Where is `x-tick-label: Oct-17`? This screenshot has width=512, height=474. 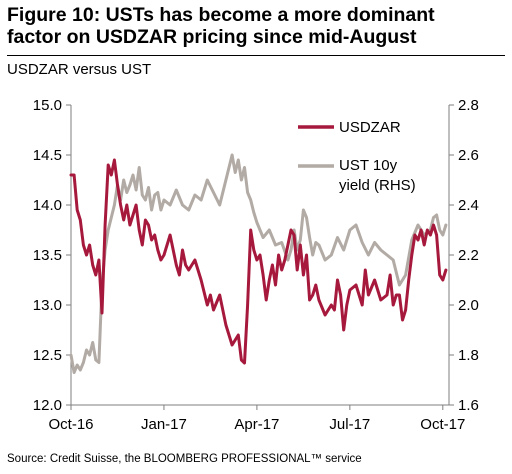 x-tick-label: Oct-17 is located at coordinates (442, 424).